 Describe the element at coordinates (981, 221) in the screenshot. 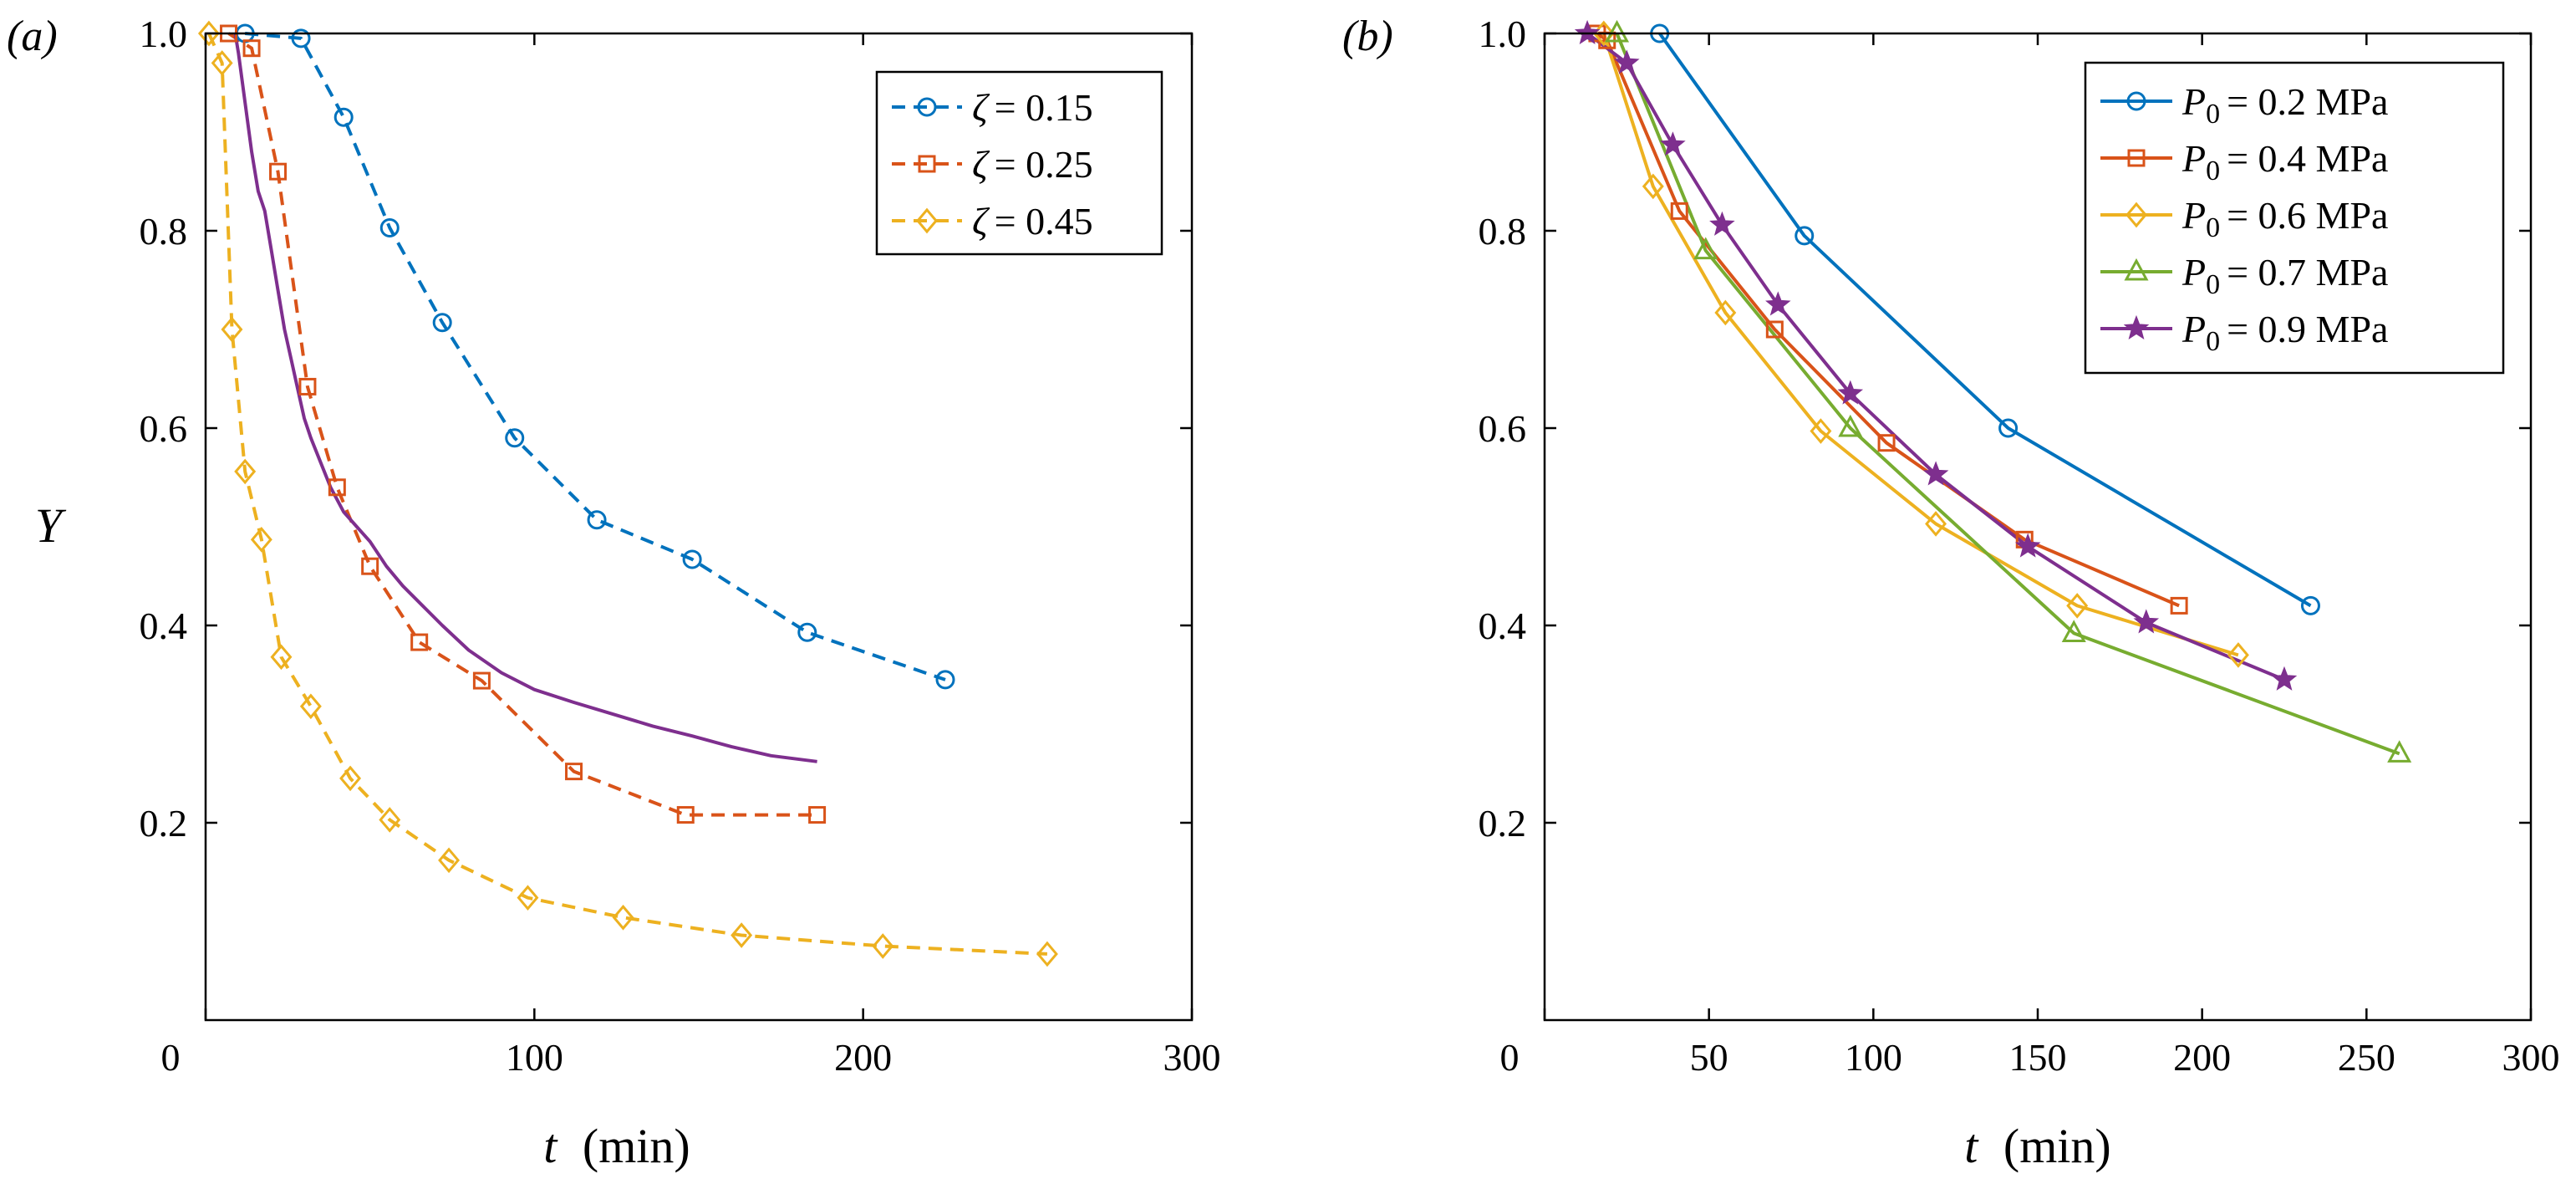

I see `panel-a-legend-symbol-2: ζ` at that location.